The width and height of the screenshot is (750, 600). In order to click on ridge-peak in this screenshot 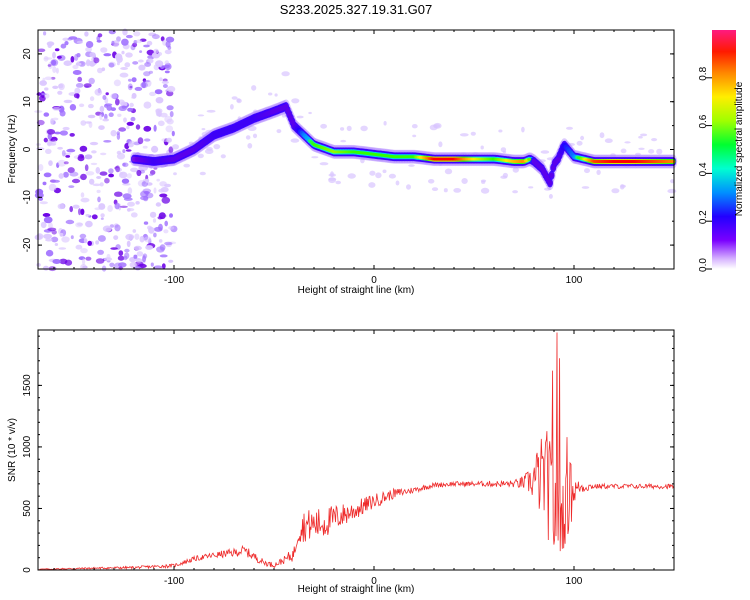, I will do `click(529, 159)`.